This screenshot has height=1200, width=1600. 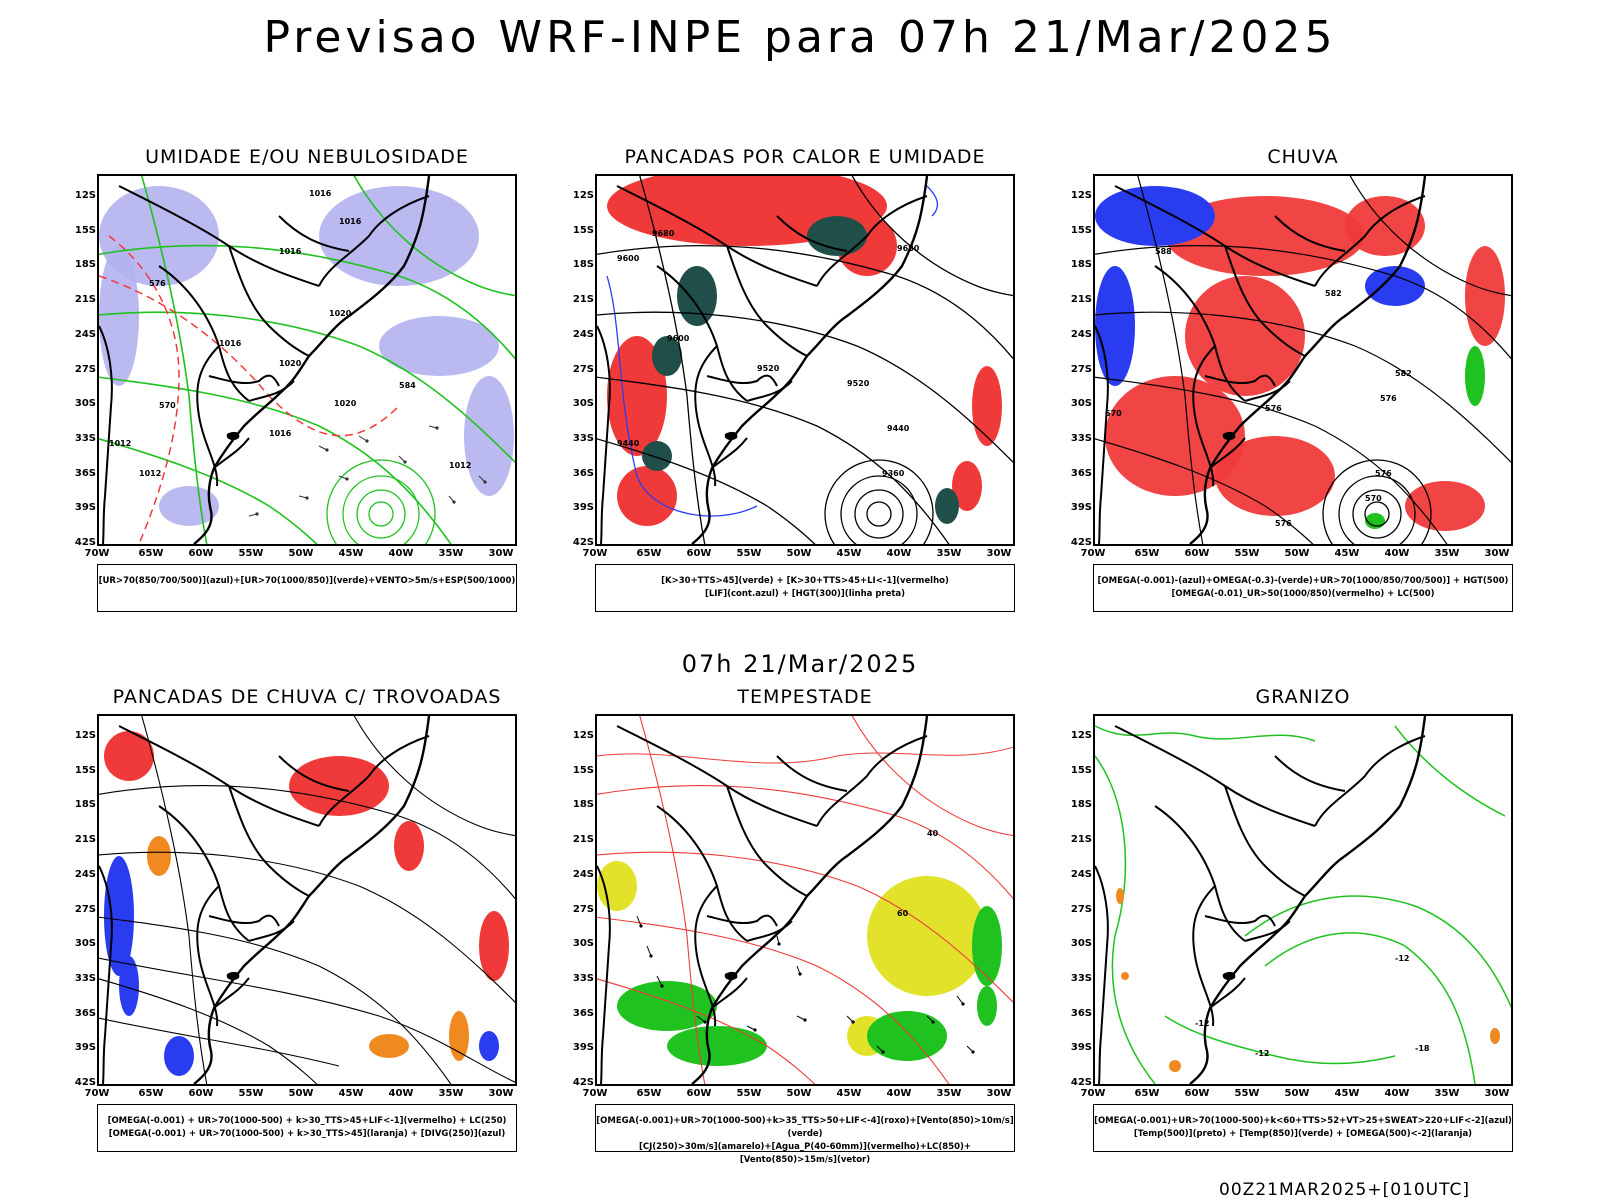 I want to click on contour-label: 1016, so click(x=350, y=221).